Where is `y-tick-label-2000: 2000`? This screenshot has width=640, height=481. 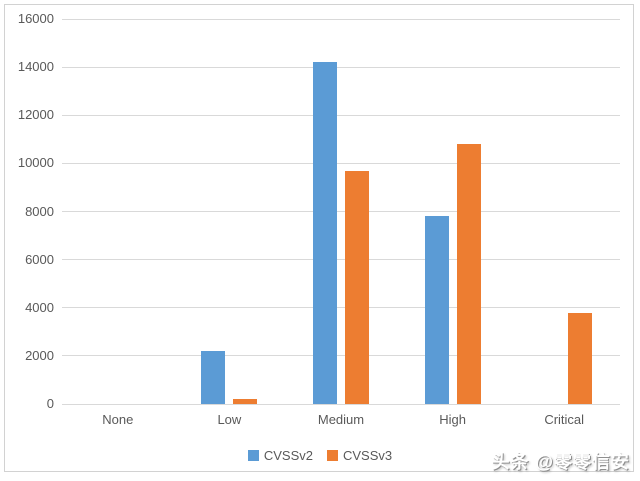 y-tick-label-2000: 2000 is located at coordinates (39, 355).